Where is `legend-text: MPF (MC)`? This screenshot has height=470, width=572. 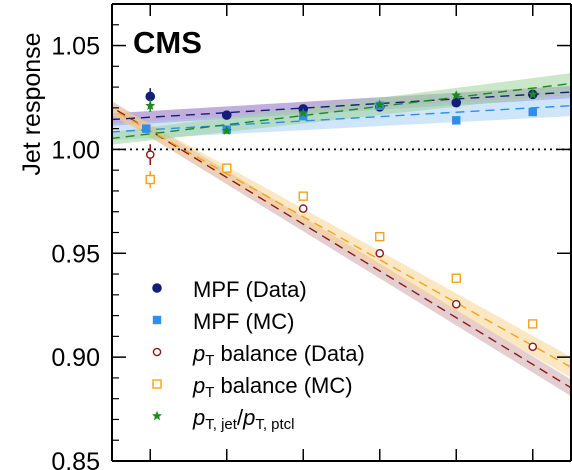
legend-text: MPF (MC) is located at coordinates (243, 321).